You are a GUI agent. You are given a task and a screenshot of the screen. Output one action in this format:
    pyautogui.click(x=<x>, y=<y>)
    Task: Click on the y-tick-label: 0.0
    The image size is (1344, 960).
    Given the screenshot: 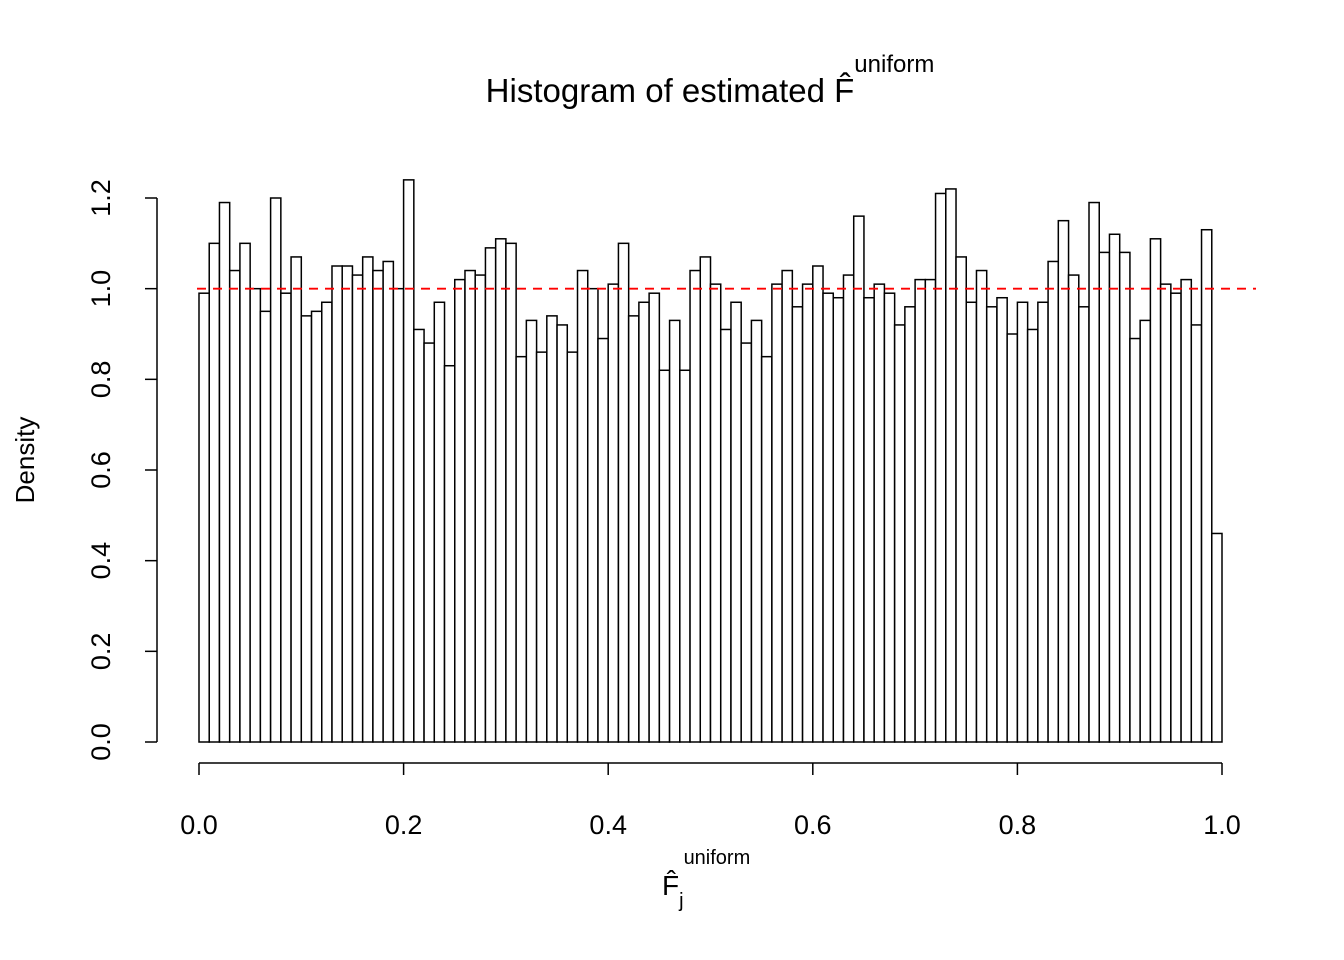 What is the action you would take?
    pyautogui.click(x=101, y=742)
    